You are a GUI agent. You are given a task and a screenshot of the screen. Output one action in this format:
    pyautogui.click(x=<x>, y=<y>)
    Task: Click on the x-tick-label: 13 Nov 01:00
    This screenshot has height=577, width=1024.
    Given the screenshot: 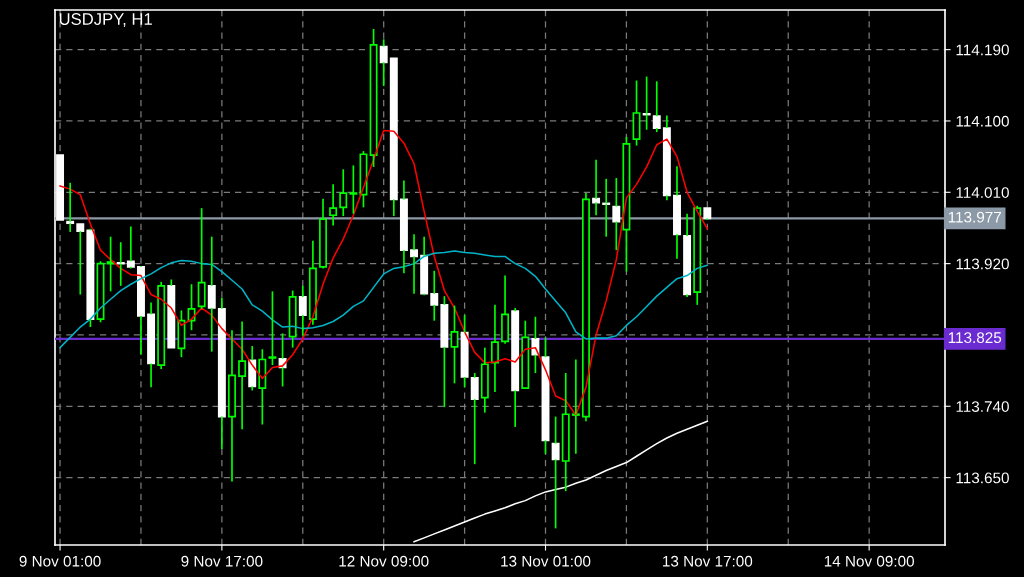 What is the action you would take?
    pyautogui.click(x=546, y=561)
    